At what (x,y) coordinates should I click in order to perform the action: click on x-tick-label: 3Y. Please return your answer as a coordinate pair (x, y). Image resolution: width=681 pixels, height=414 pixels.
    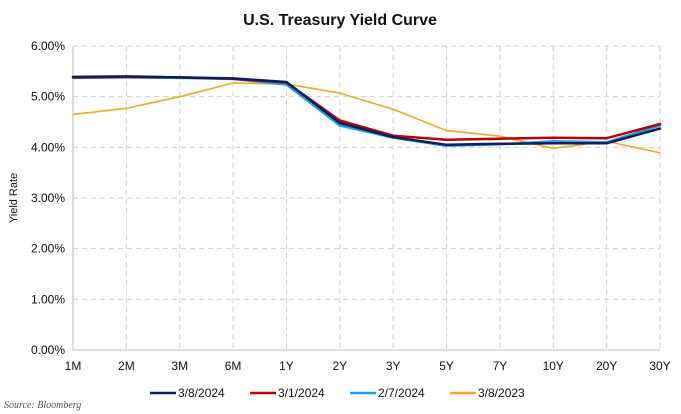
    Looking at the image, I should click on (393, 366).